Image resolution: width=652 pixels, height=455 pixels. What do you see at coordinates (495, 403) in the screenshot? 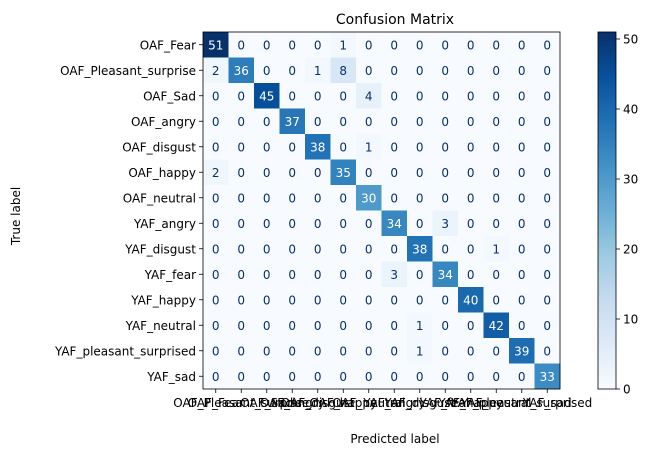
I see `x-tick-label: YAF_neutral` at bounding box center [495, 403].